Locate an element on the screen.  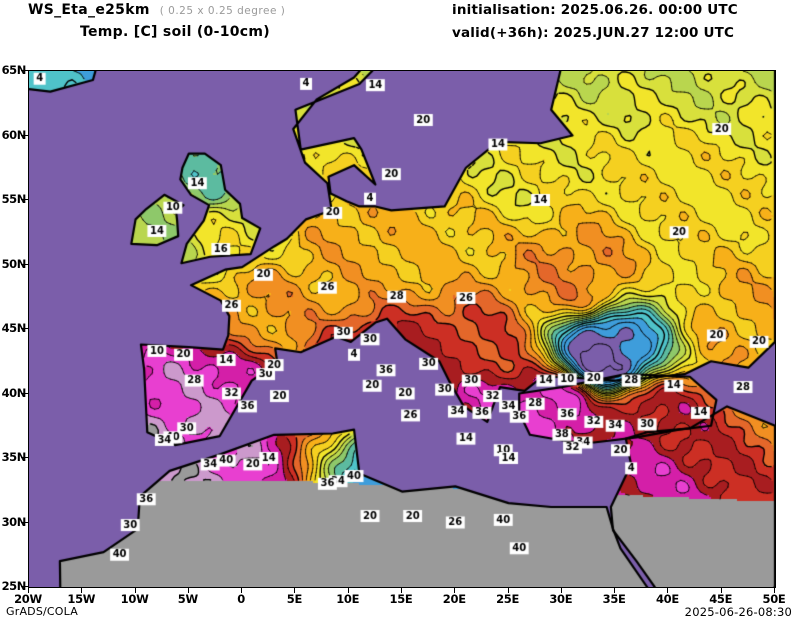
x-tick-15E: 15E is located at coordinates (401, 599).